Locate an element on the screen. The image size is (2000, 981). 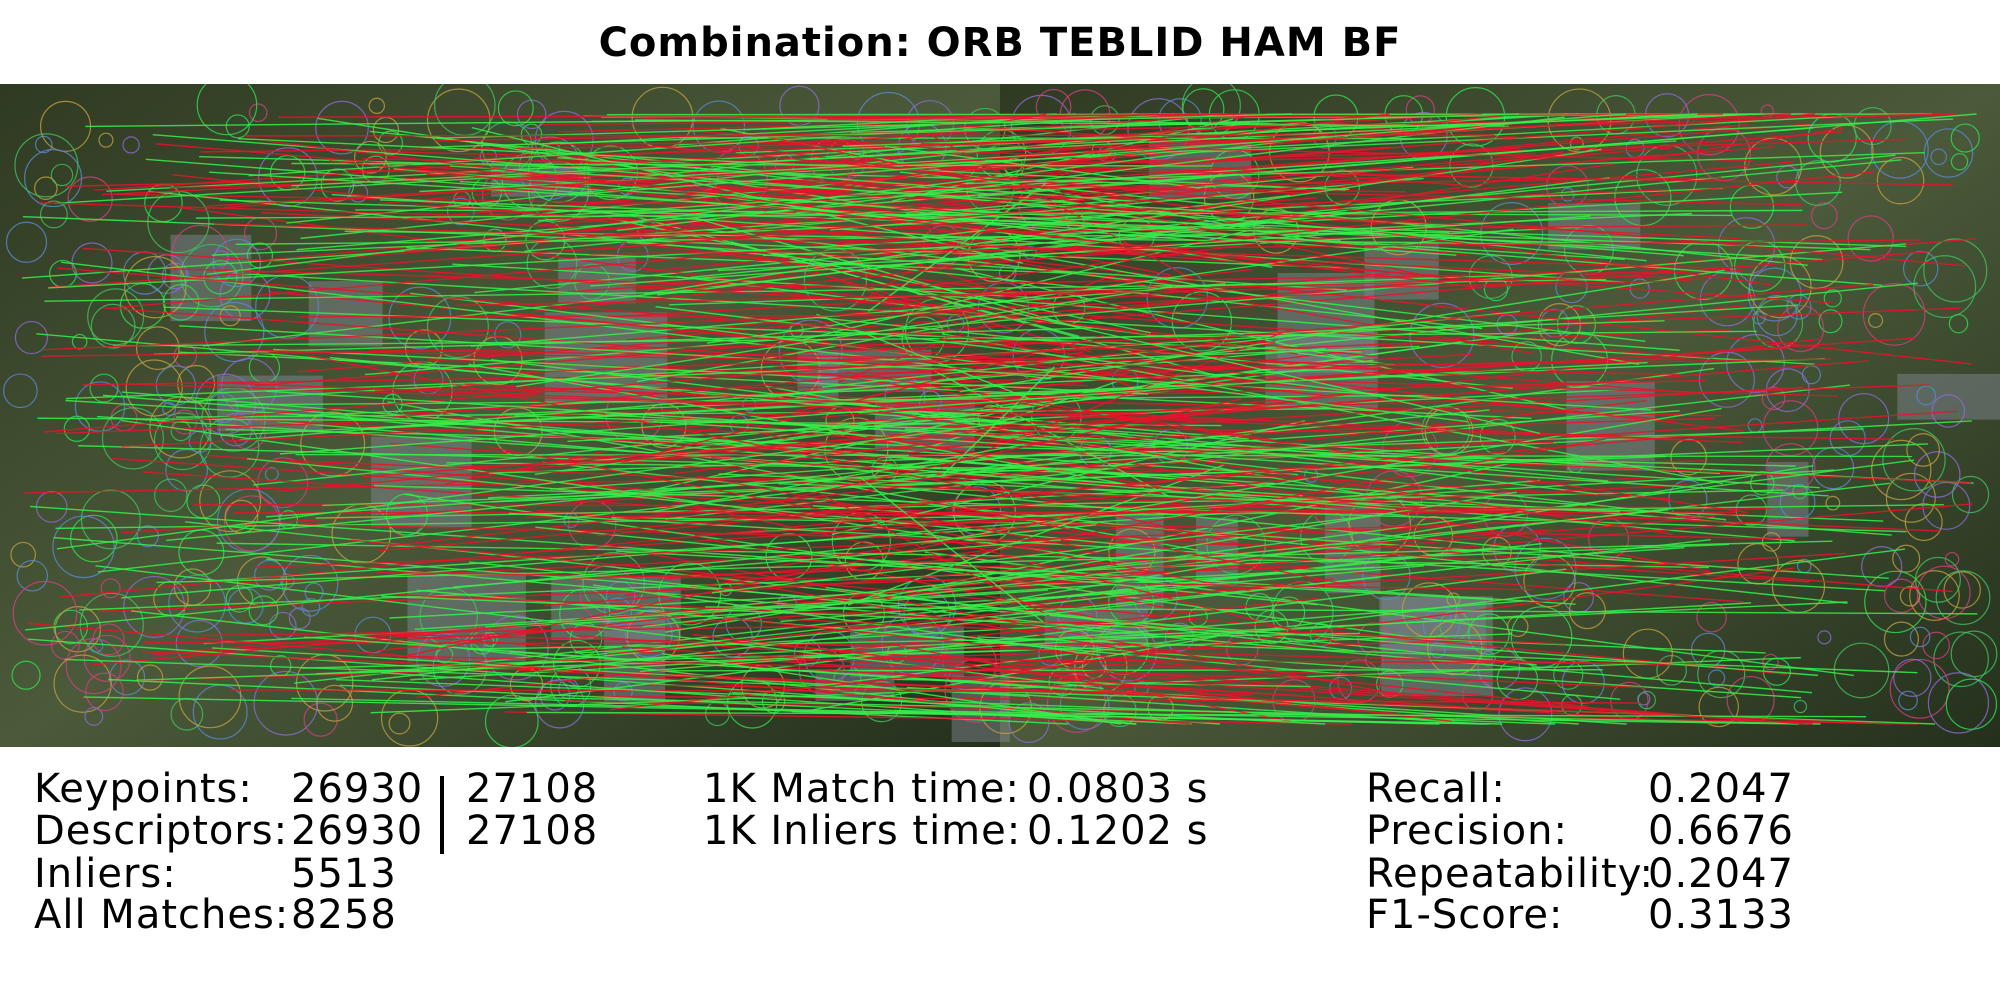
stat-label: All Matches: is located at coordinates (162, 915).